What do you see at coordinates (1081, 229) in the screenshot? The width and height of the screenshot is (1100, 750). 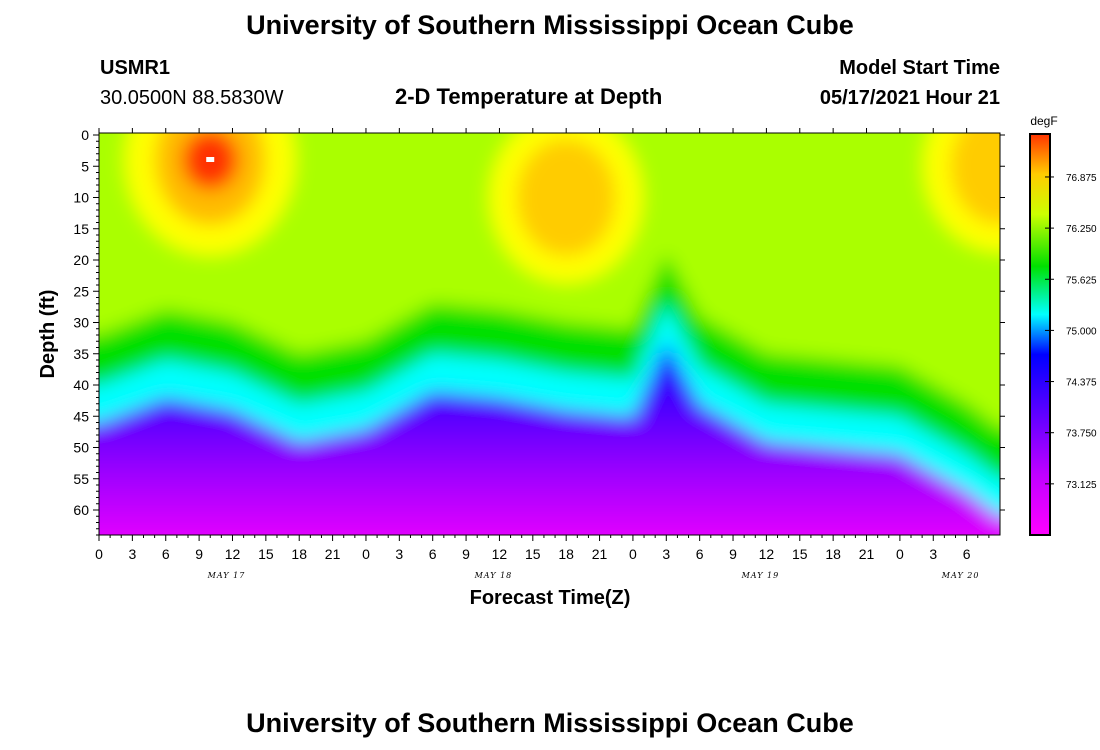 I see `colorbar-tick-label: 76.250` at bounding box center [1081, 229].